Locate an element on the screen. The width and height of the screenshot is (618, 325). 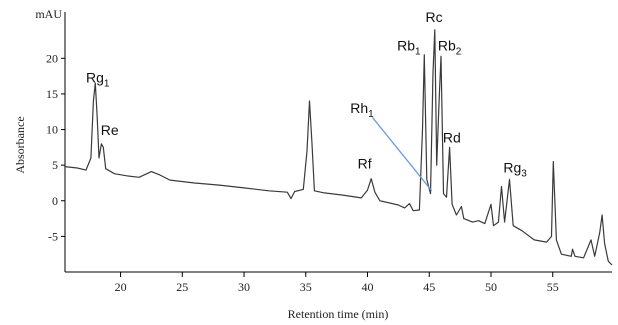
peak-label: Rg1 is located at coordinates (98, 80).